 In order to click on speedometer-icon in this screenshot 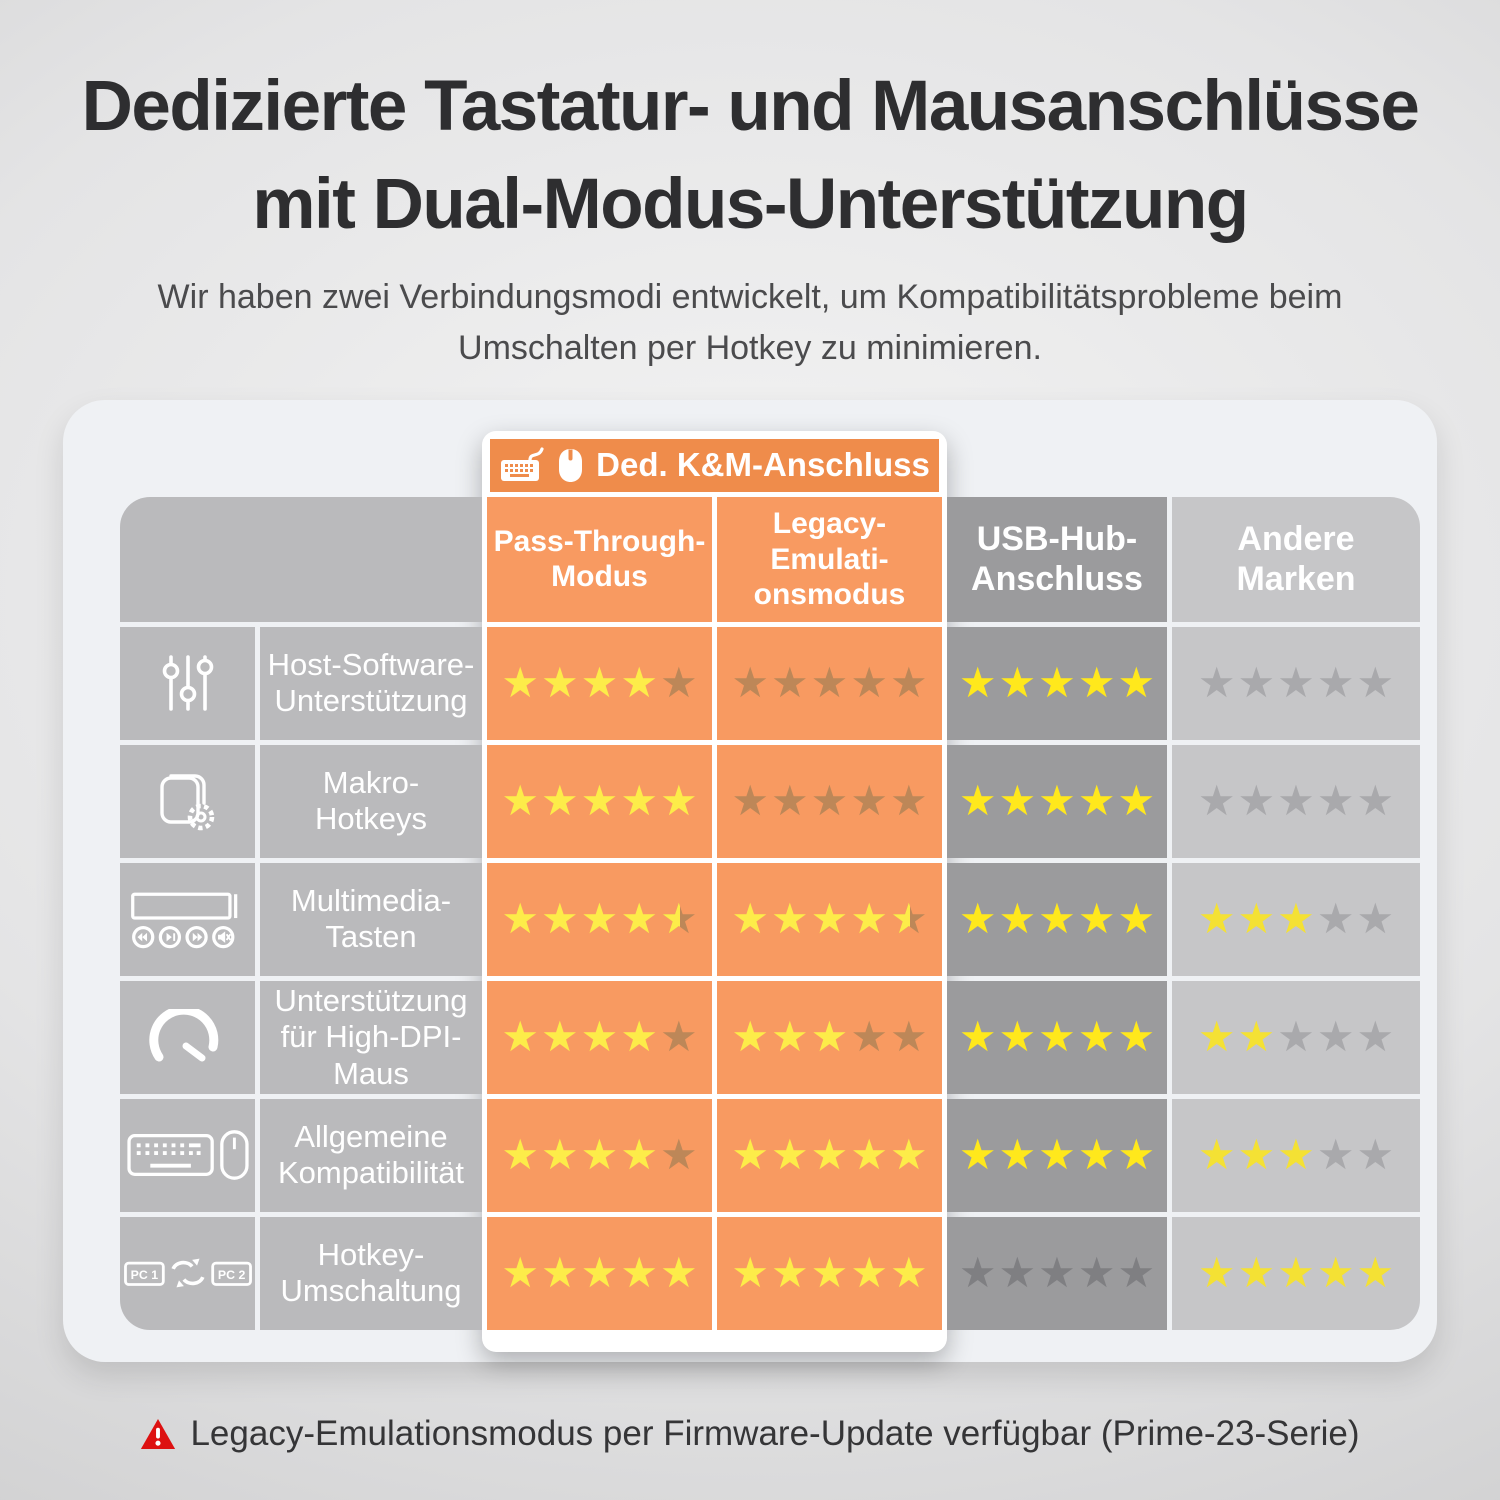, I will do `click(187, 1037)`.